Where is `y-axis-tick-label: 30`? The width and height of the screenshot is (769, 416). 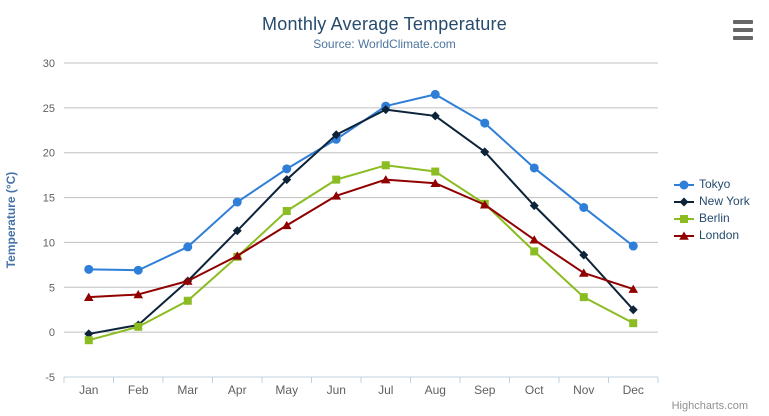
y-axis-tick-label: 30 is located at coordinates (49, 64).